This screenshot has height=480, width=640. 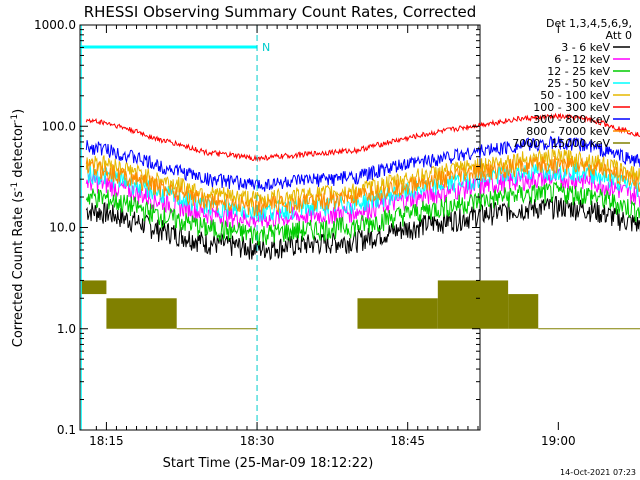 What do you see at coordinates (582, 59) in the screenshot?
I see `legend-label: 6 - 12 keV` at bounding box center [582, 59].